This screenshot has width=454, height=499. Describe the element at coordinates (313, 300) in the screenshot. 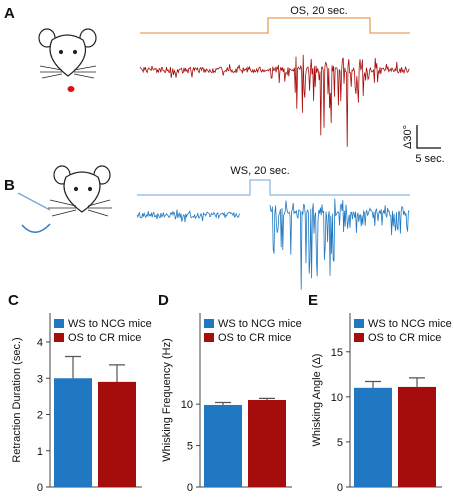

I see `panel-label: E` at that location.